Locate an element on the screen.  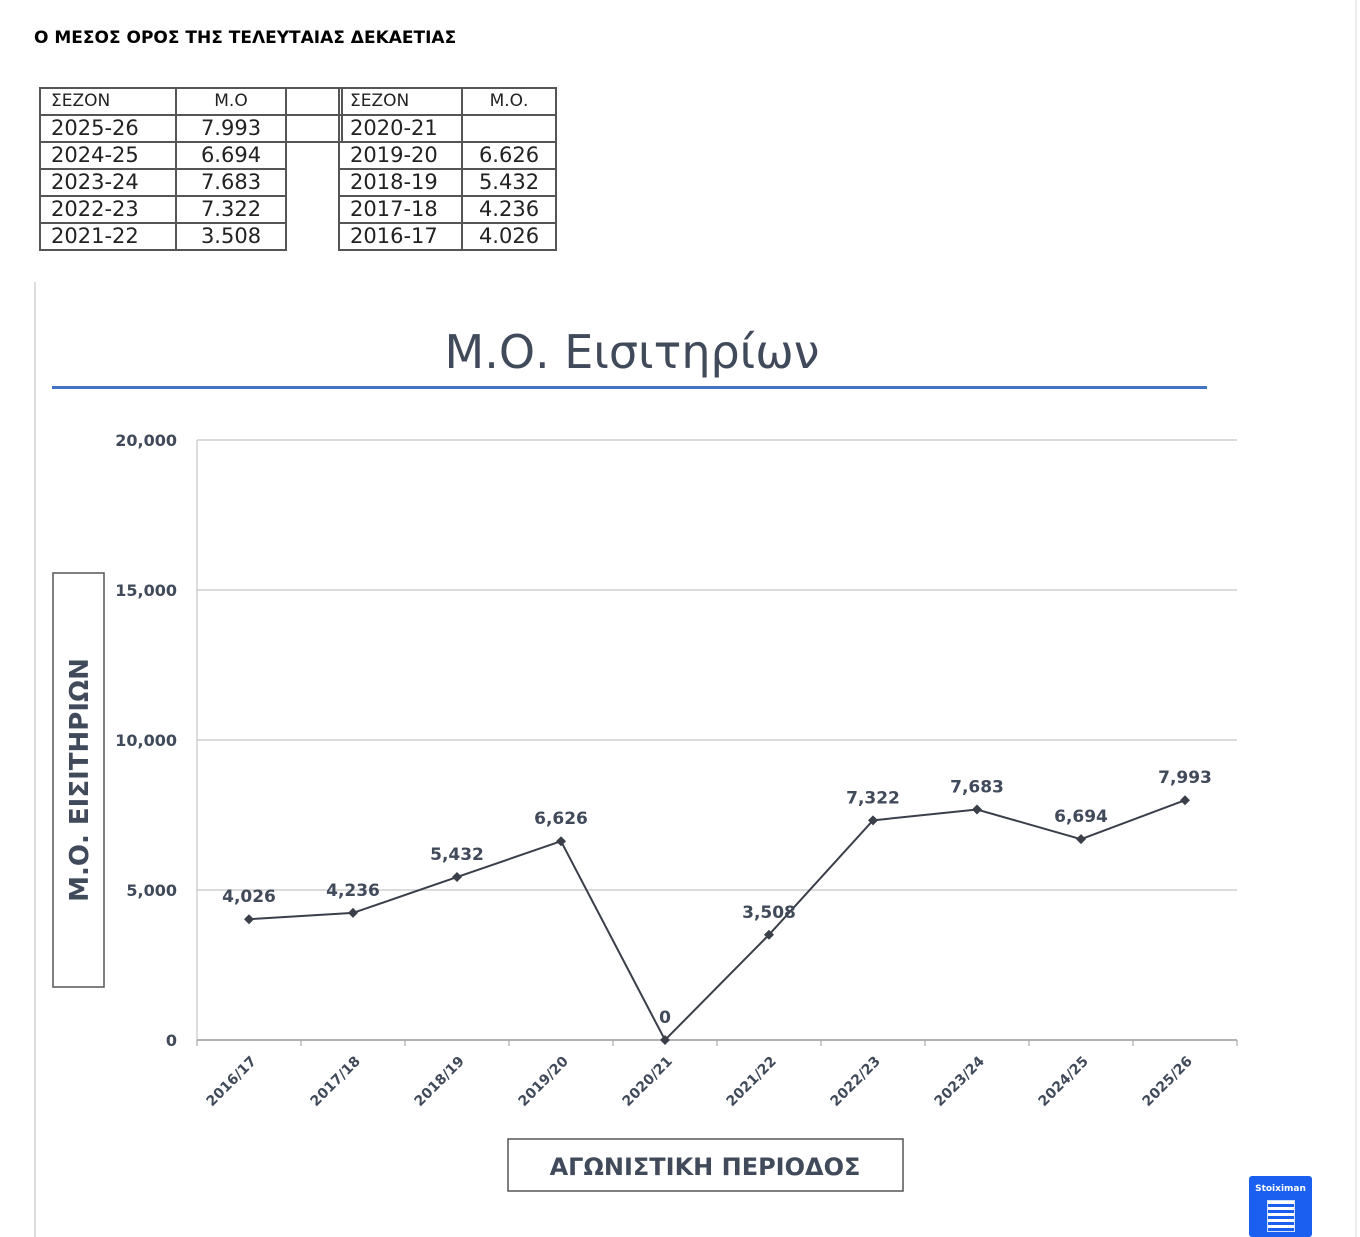
table-row: 2018-19 5.432 is located at coordinates (447, 182).